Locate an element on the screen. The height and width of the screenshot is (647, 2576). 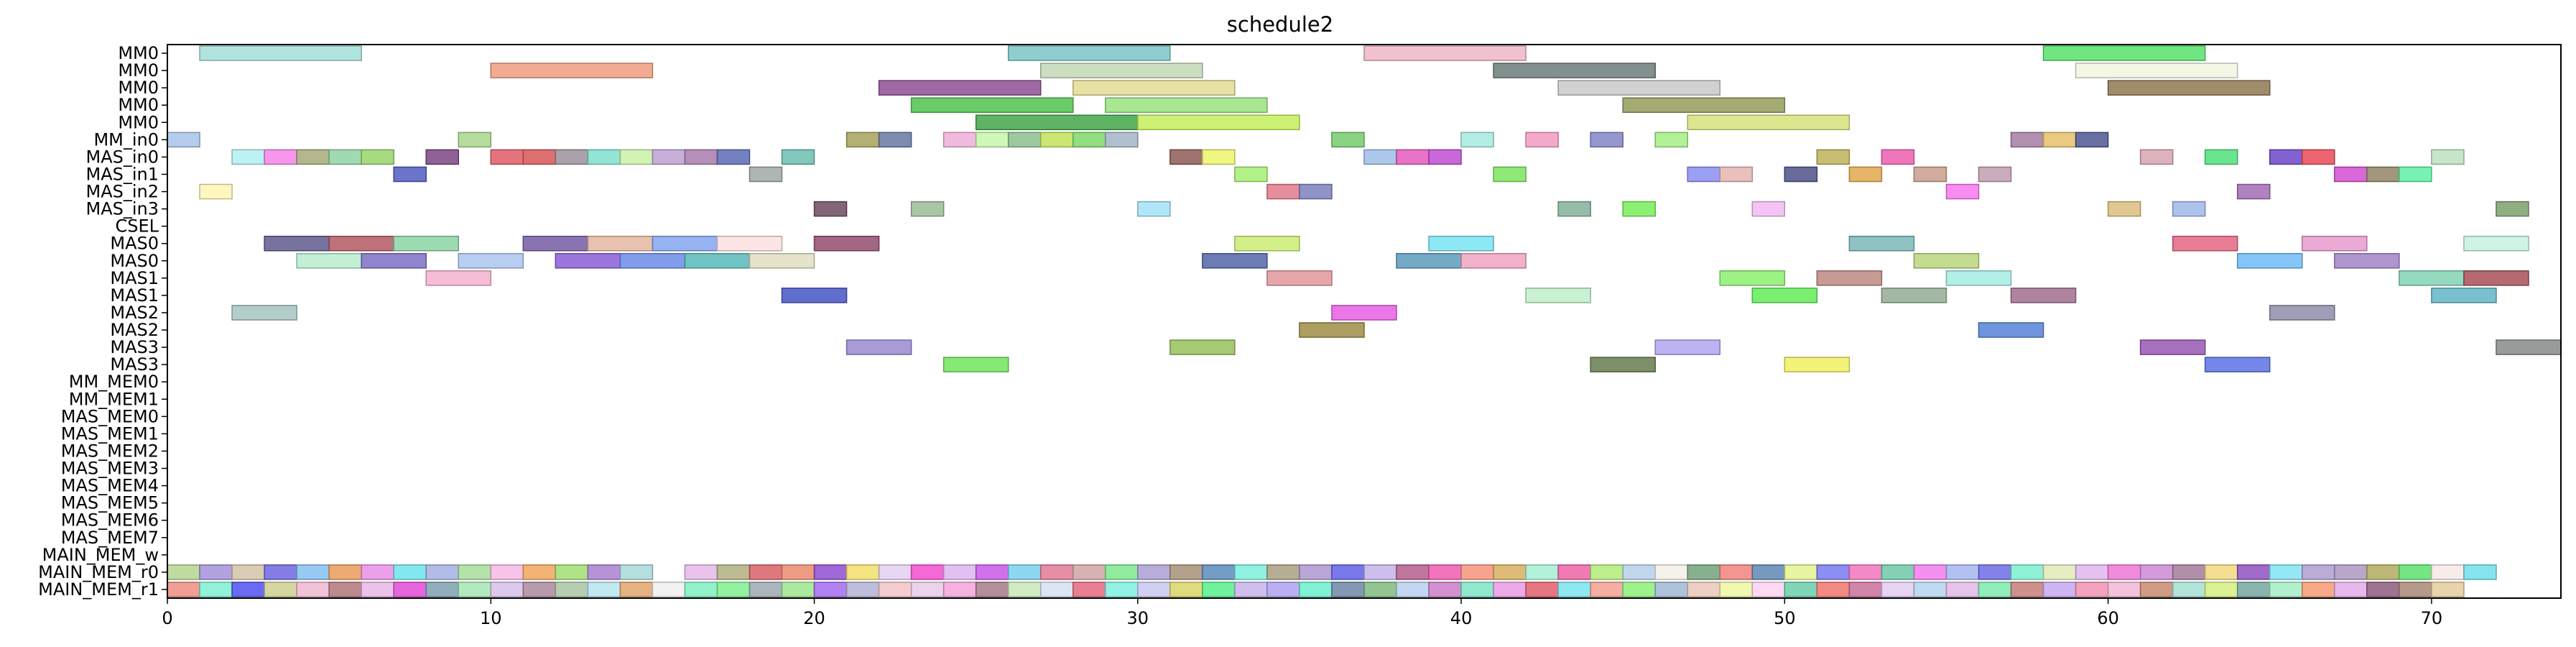
y-tick-label: MM0 is located at coordinates (138, 70).